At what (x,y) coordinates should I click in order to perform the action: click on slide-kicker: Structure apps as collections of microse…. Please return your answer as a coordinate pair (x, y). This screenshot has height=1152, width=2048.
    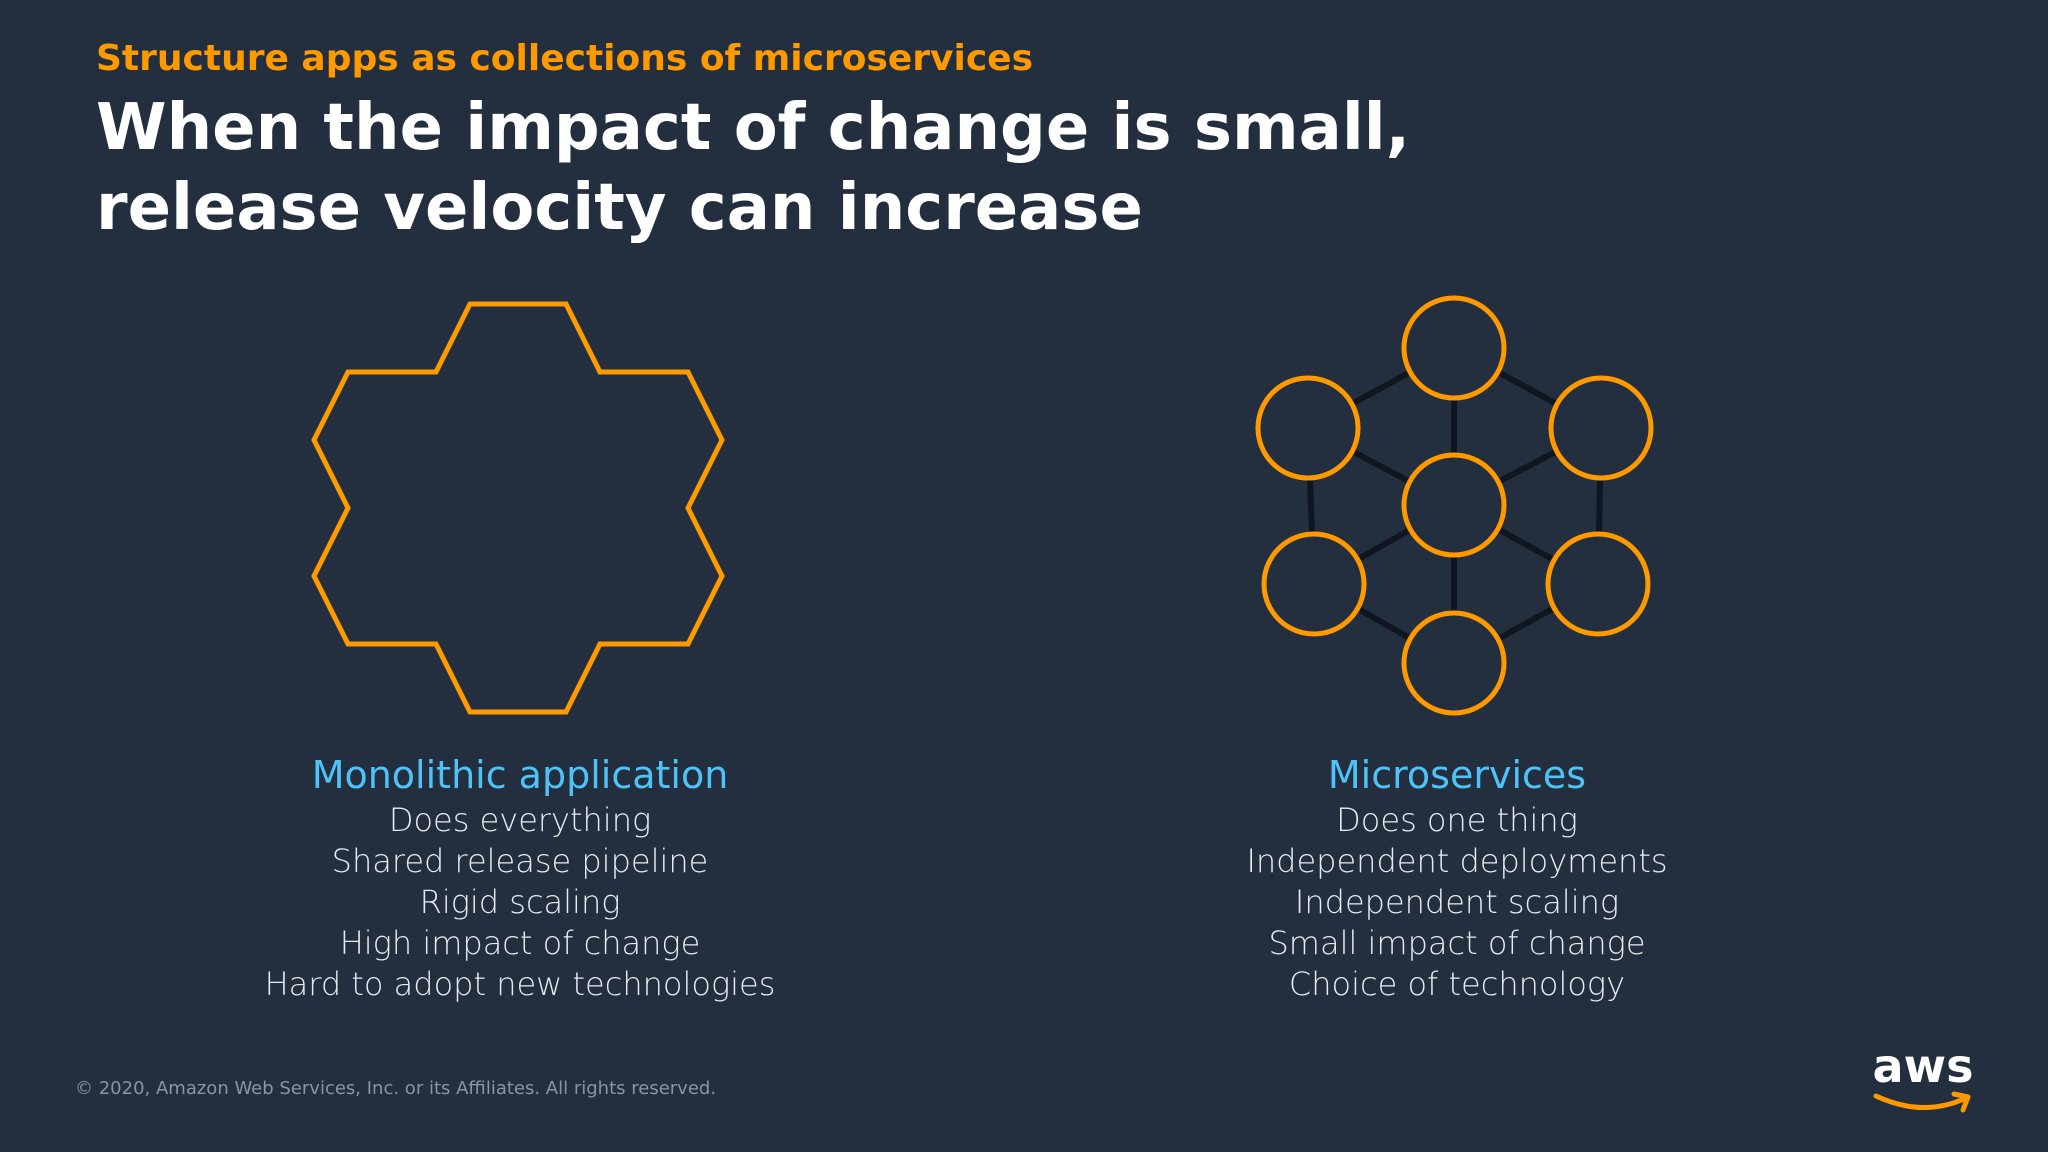
    Looking at the image, I should click on (565, 58).